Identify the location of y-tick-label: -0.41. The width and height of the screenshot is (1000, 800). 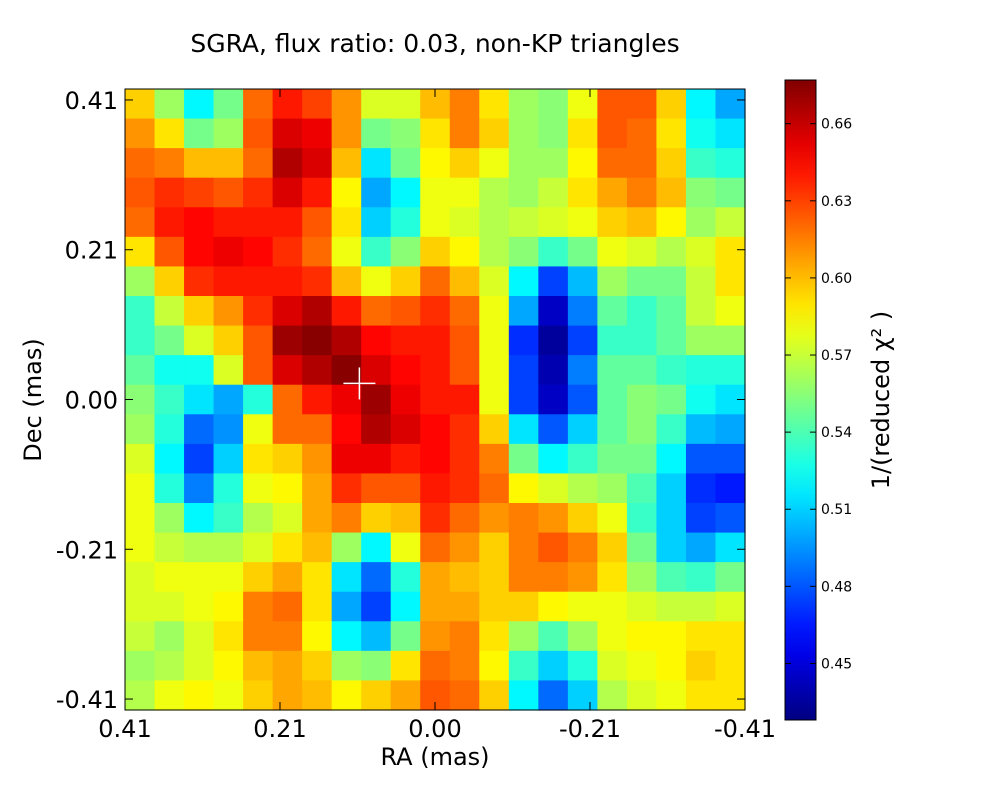
(87, 700).